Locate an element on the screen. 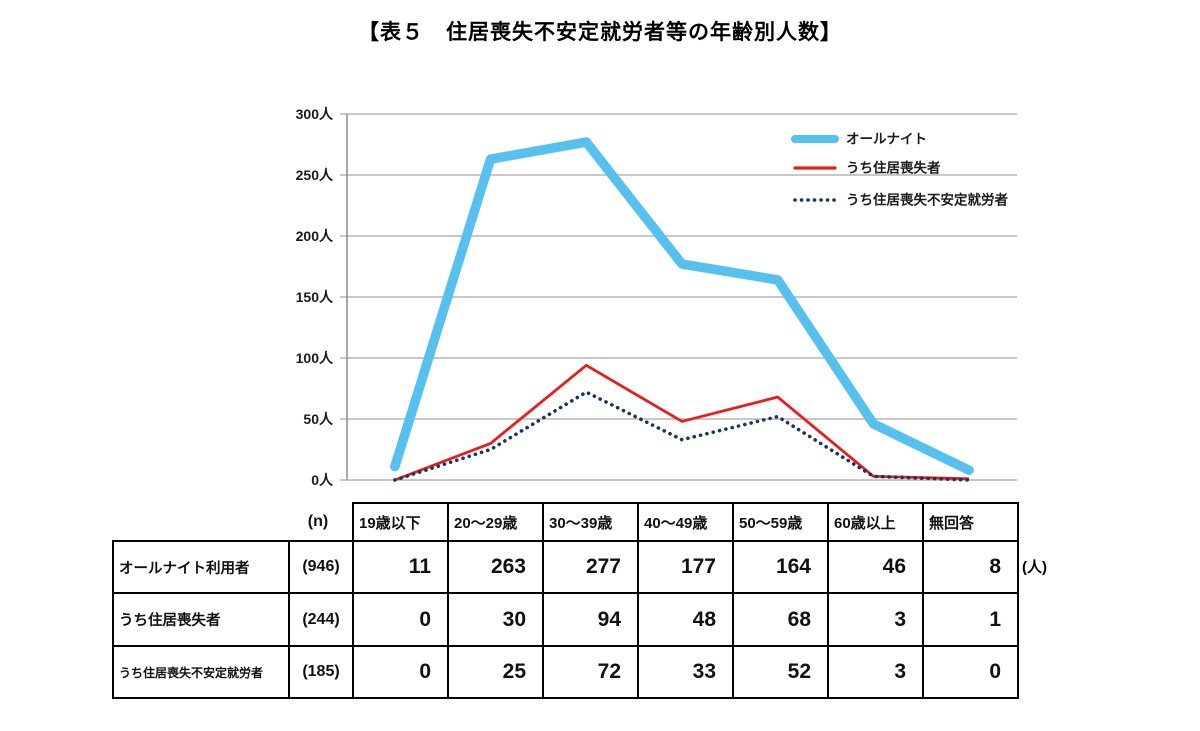 This screenshot has height=731, width=1200. legend-label-1: うち住居喪失者 is located at coordinates (893, 168).